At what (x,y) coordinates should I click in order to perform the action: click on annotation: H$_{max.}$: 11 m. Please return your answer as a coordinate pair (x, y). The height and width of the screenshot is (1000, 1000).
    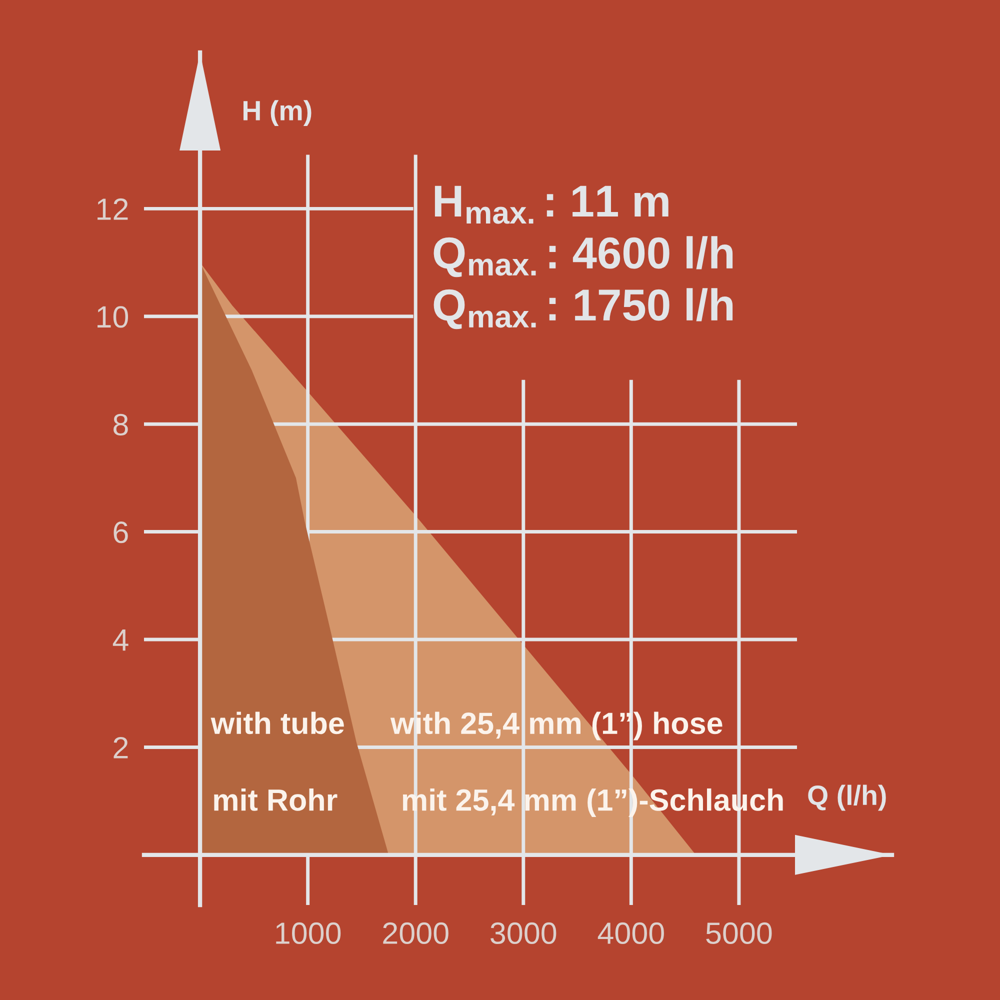
    Looking at the image, I should click on (551, 205).